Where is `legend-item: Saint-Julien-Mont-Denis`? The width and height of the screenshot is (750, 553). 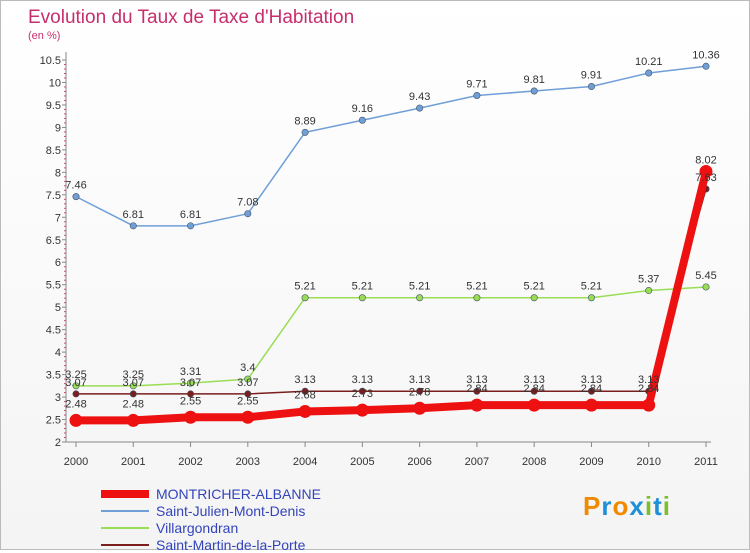 legend-item: Saint-Julien-Mont-Denis is located at coordinates (211, 510).